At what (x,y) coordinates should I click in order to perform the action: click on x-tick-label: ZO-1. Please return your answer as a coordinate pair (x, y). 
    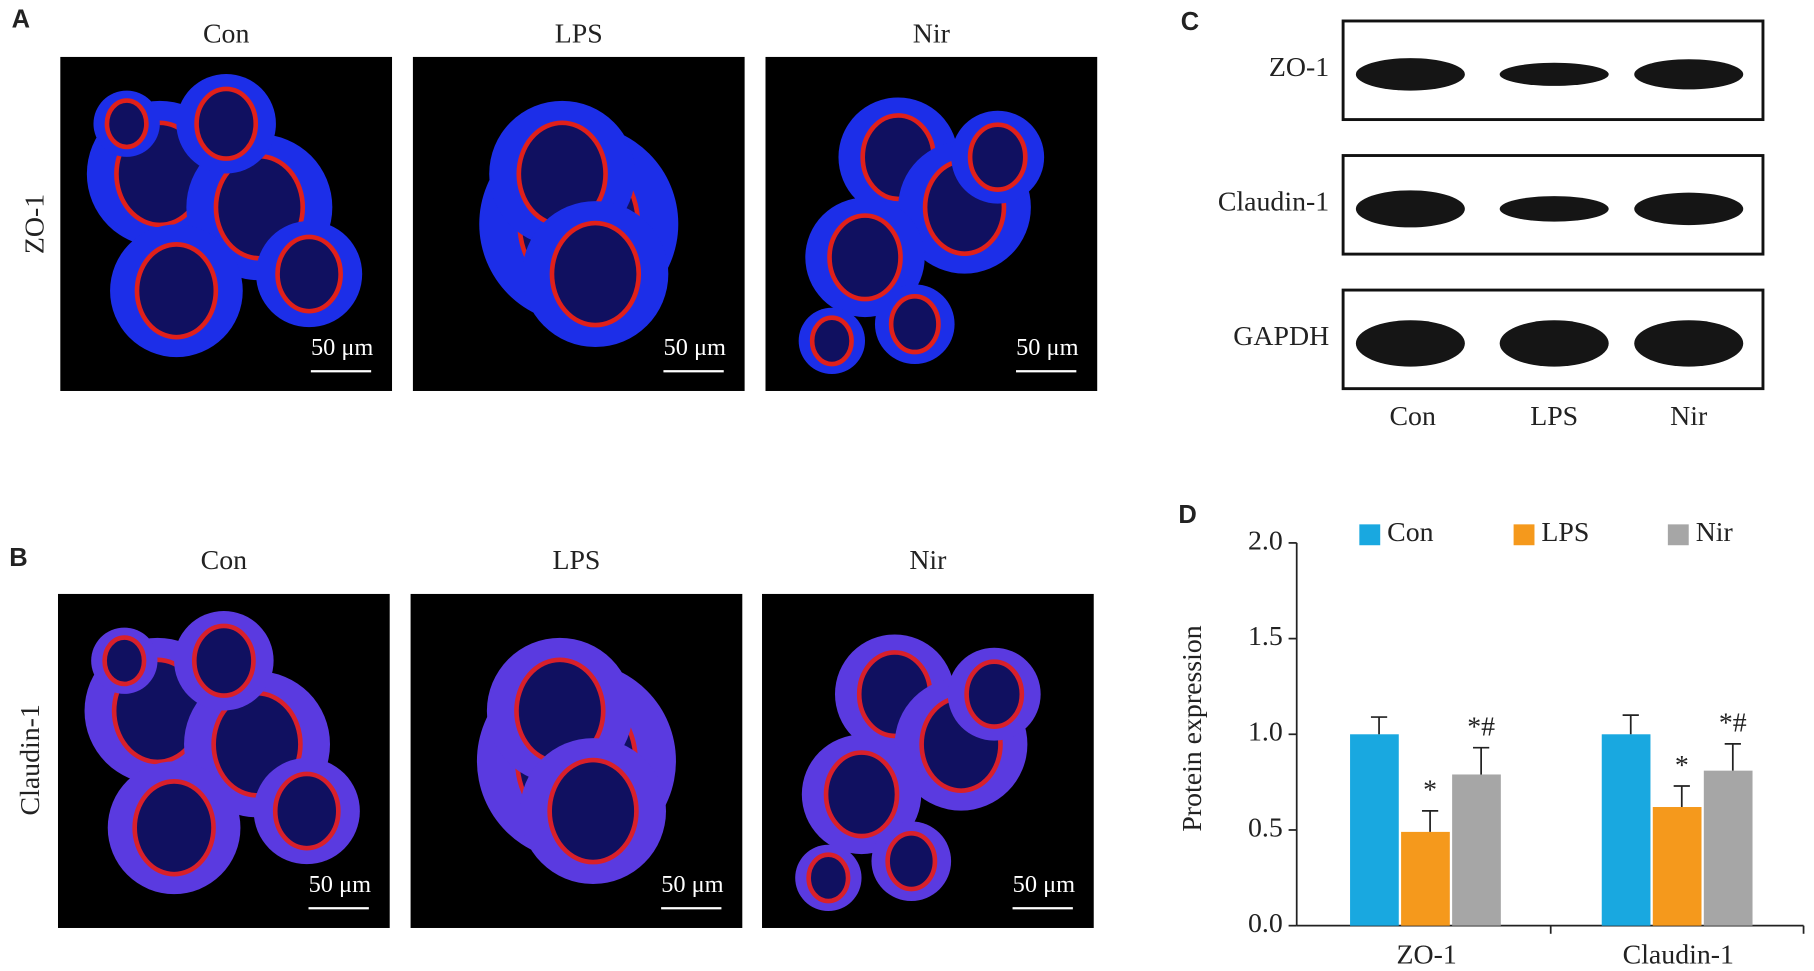
    Looking at the image, I should click on (1426, 954).